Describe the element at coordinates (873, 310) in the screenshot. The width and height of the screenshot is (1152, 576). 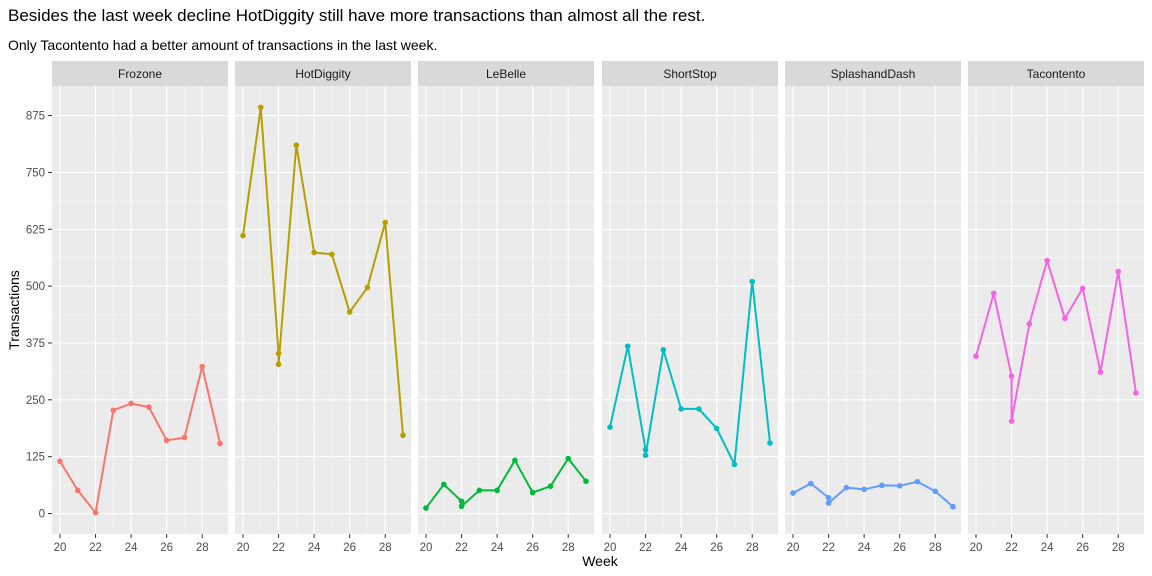
I see `panel-background-splashanddash` at that location.